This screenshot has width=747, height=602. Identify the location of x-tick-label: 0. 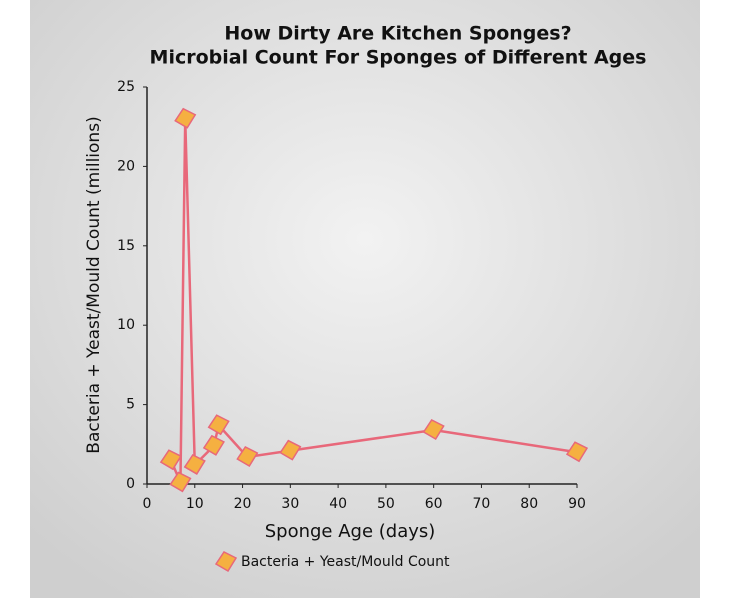
(147, 504).